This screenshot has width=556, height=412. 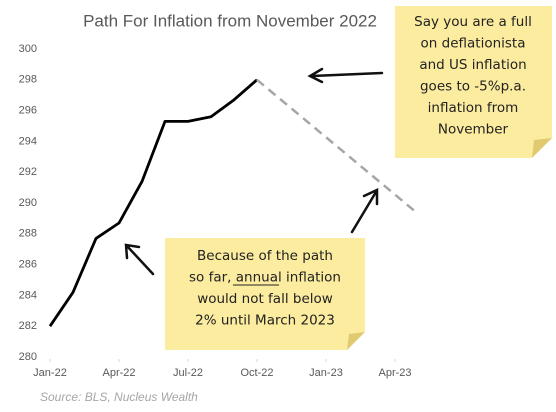 I want to click on source: Source: BLS, Nucleus Wealth, so click(x=119, y=397).